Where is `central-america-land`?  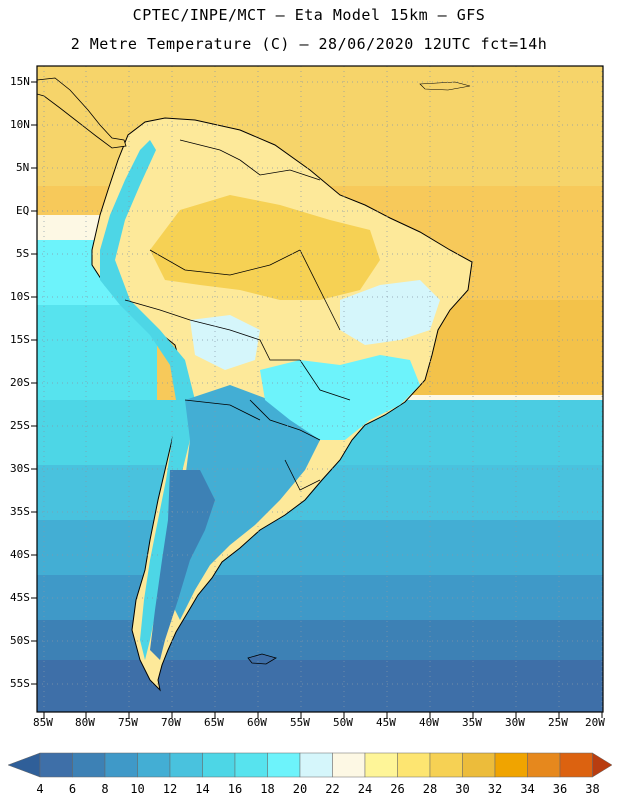
central-america-land is located at coordinates (82, 113).